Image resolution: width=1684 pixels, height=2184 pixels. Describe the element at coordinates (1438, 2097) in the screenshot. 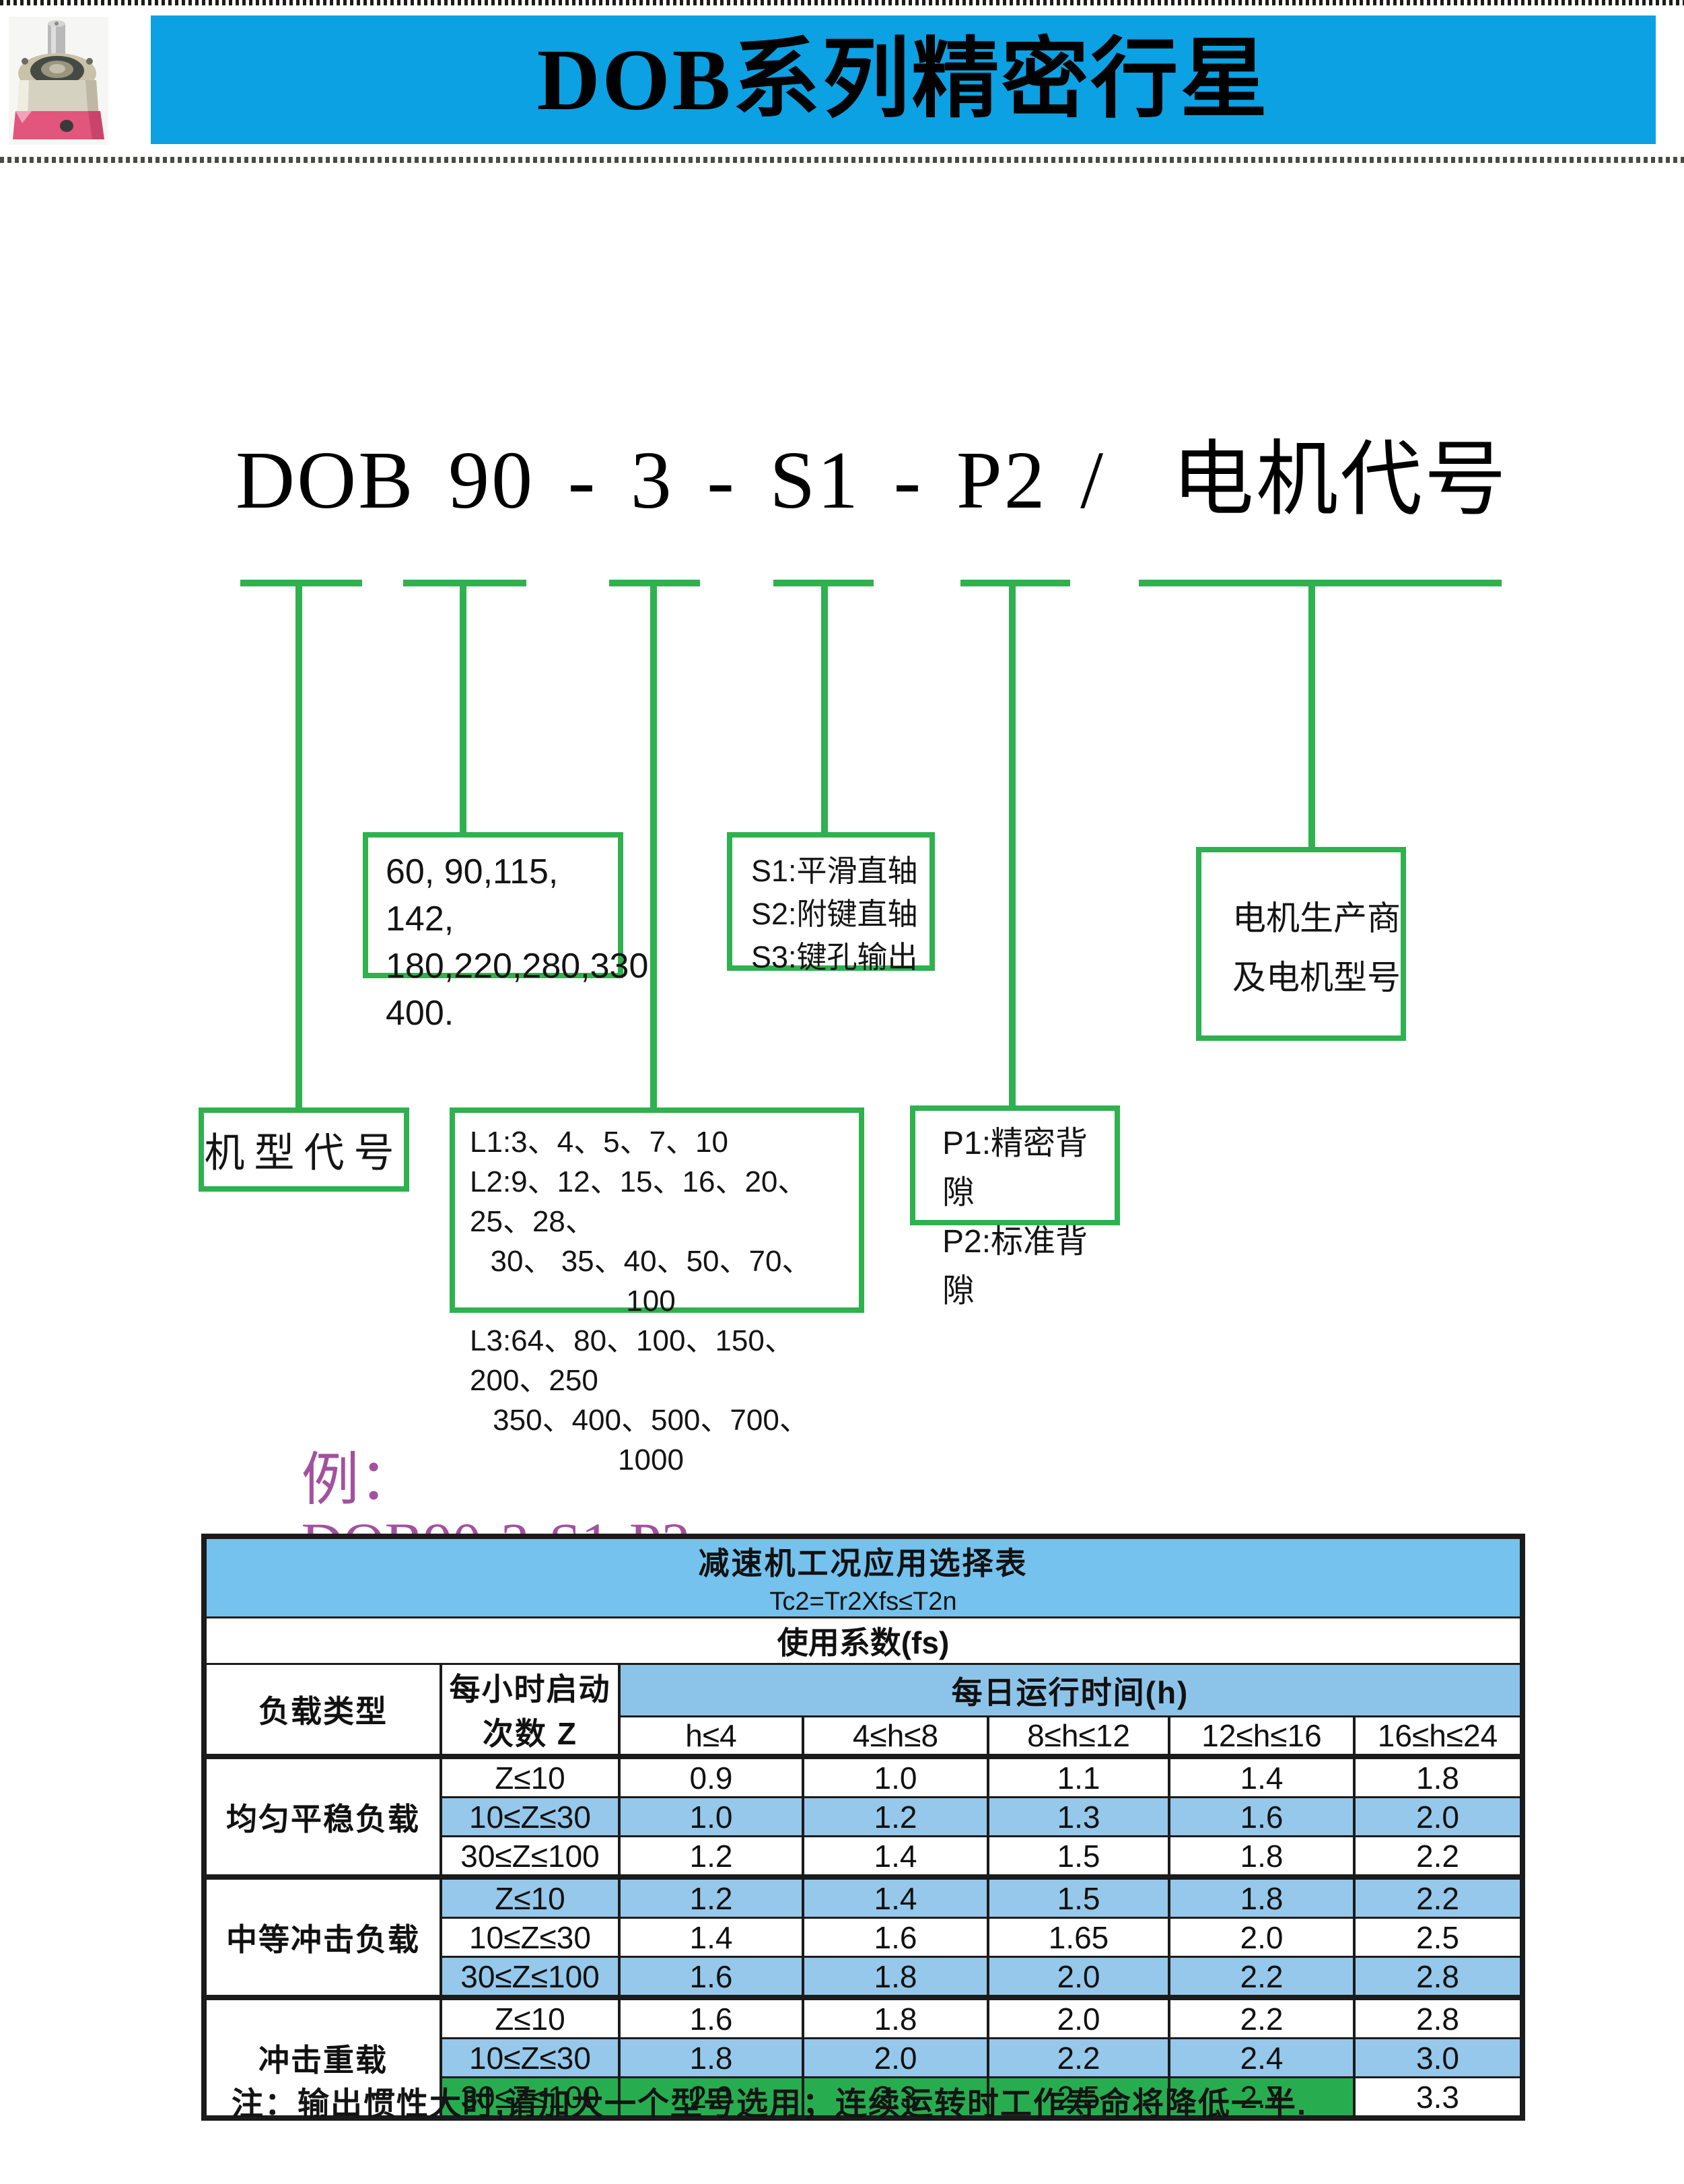

I see `fs-value-cell: 3.3` at that location.